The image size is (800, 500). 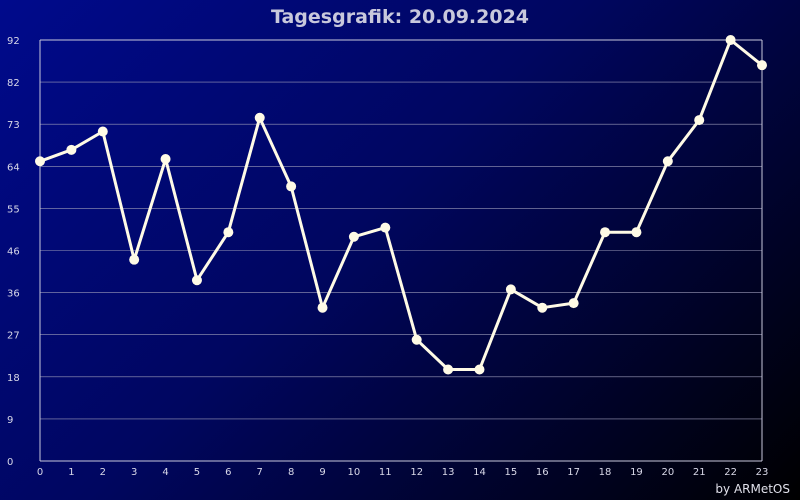 What do you see at coordinates (752, 489) in the screenshot?
I see `credit-label: by ARMetOS` at bounding box center [752, 489].